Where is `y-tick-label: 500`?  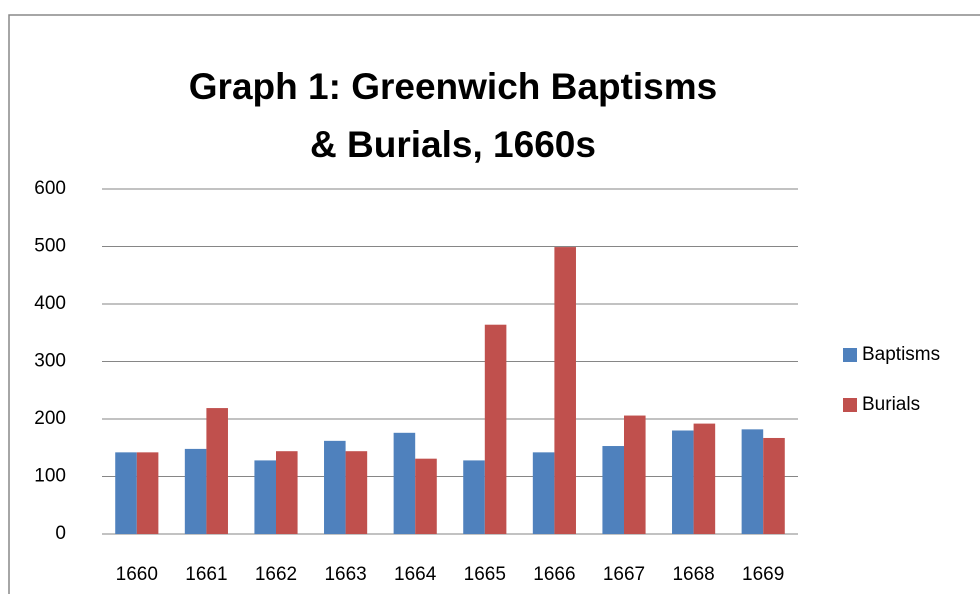 y-tick-label: 500 is located at coordinates (50, 246).